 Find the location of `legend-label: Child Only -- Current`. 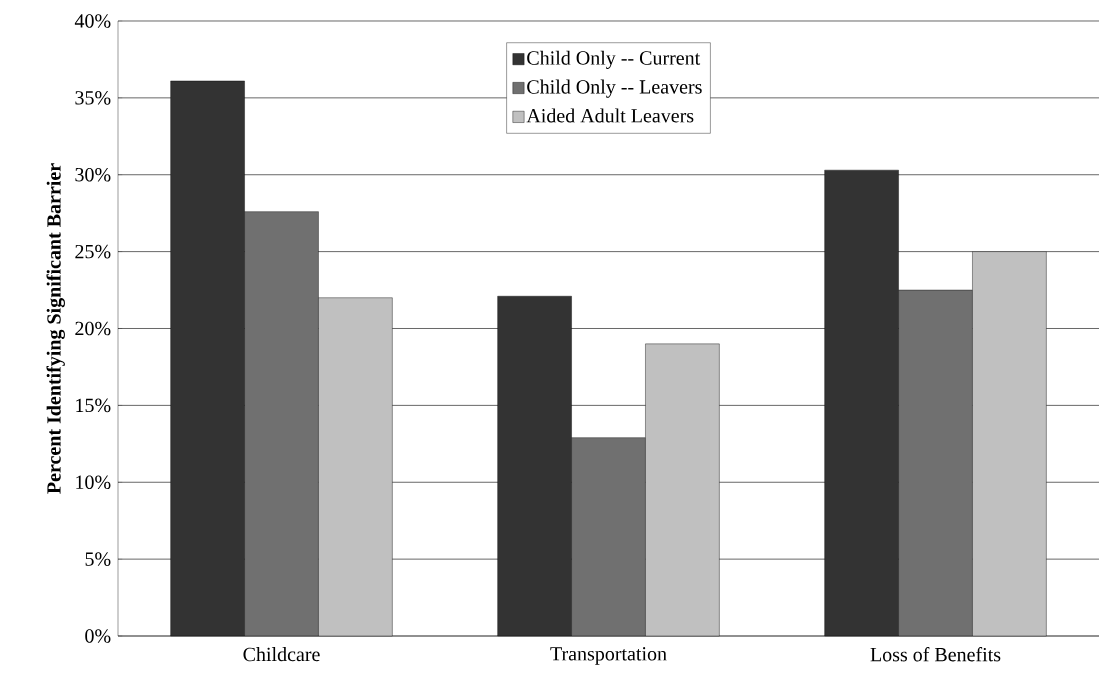

legend-label: Child Only -- Current is located at coordinates (614, 59).